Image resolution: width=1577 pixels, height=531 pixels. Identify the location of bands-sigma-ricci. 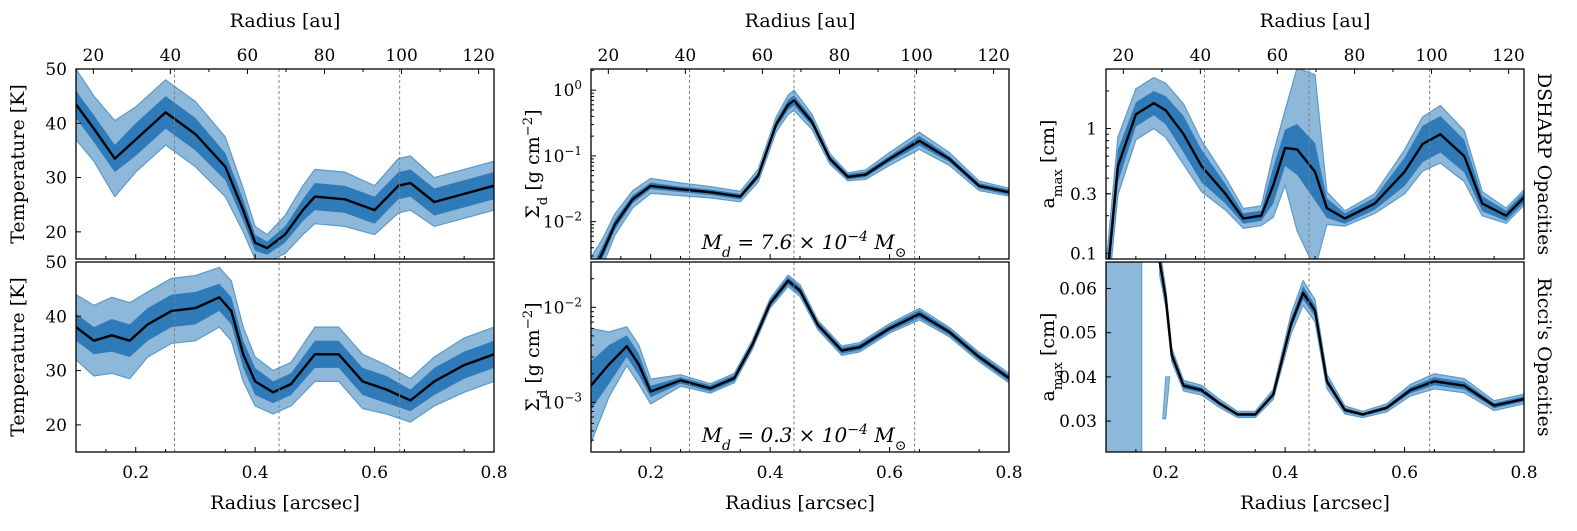
(800, 359).